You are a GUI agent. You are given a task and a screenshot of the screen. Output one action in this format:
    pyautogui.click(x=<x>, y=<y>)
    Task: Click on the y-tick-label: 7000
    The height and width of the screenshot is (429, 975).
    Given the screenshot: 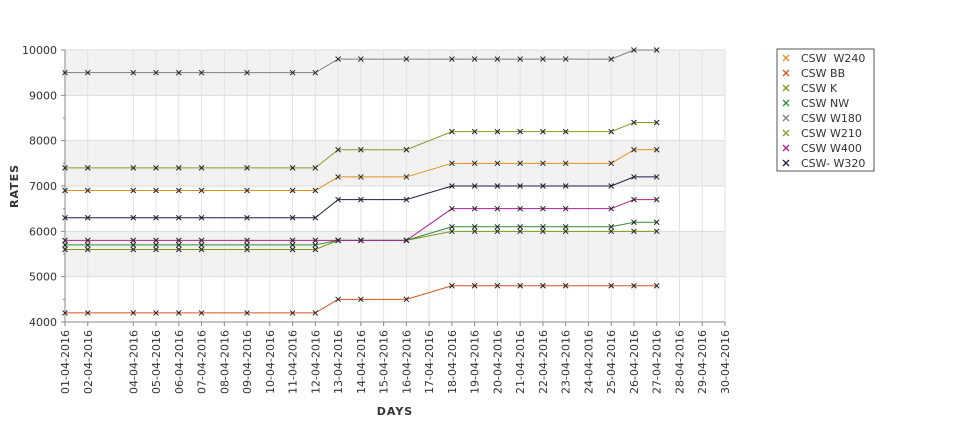 What is the action you would take?
    pyautogui.click(x=43, y=186)
    